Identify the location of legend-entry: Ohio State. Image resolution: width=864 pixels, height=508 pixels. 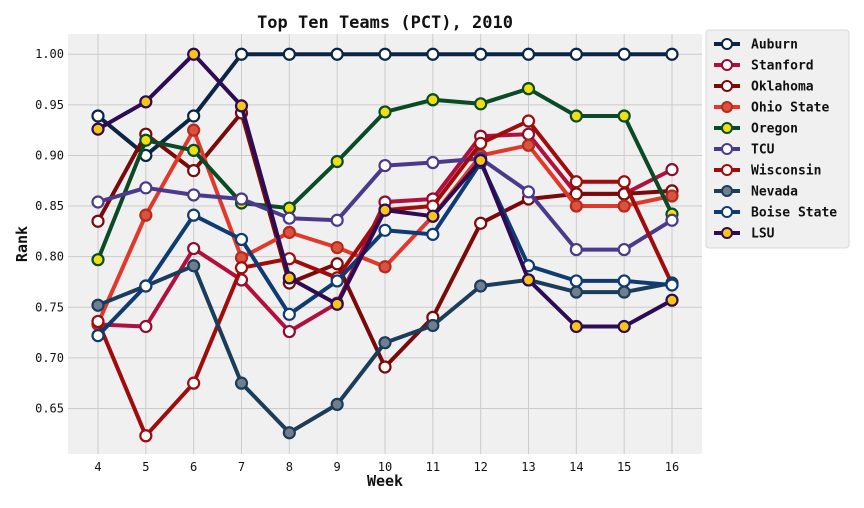
(771, 108).